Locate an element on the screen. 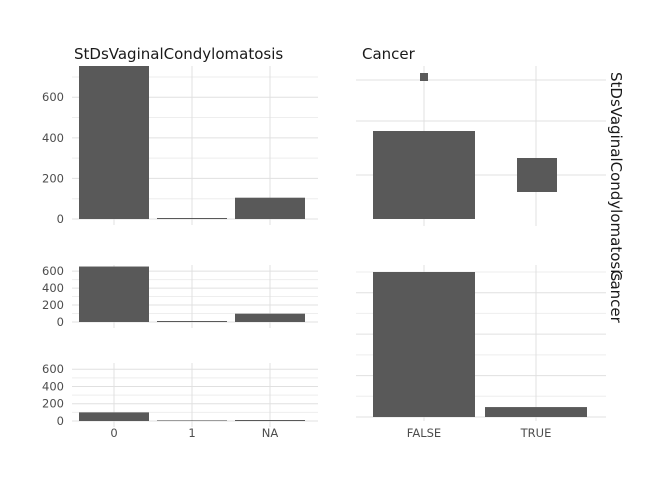 This screenshot has height=480, width=672. panel-bottom-right-bar is located at coordinates (481, 343).